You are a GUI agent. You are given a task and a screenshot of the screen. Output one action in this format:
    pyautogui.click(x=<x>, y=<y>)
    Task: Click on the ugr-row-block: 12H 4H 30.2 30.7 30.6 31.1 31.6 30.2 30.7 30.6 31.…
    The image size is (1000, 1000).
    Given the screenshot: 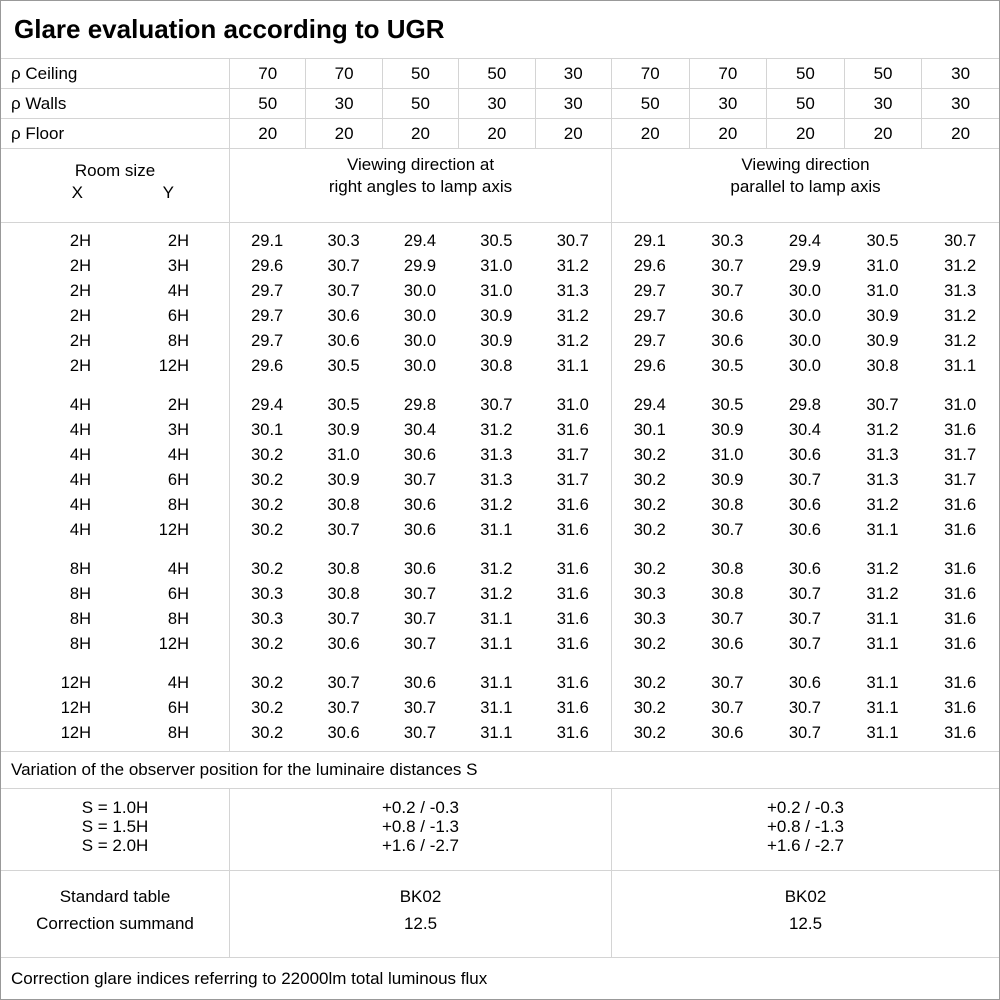 What is the action you would take?
    pyautogui.click(x=500, y=708)
    